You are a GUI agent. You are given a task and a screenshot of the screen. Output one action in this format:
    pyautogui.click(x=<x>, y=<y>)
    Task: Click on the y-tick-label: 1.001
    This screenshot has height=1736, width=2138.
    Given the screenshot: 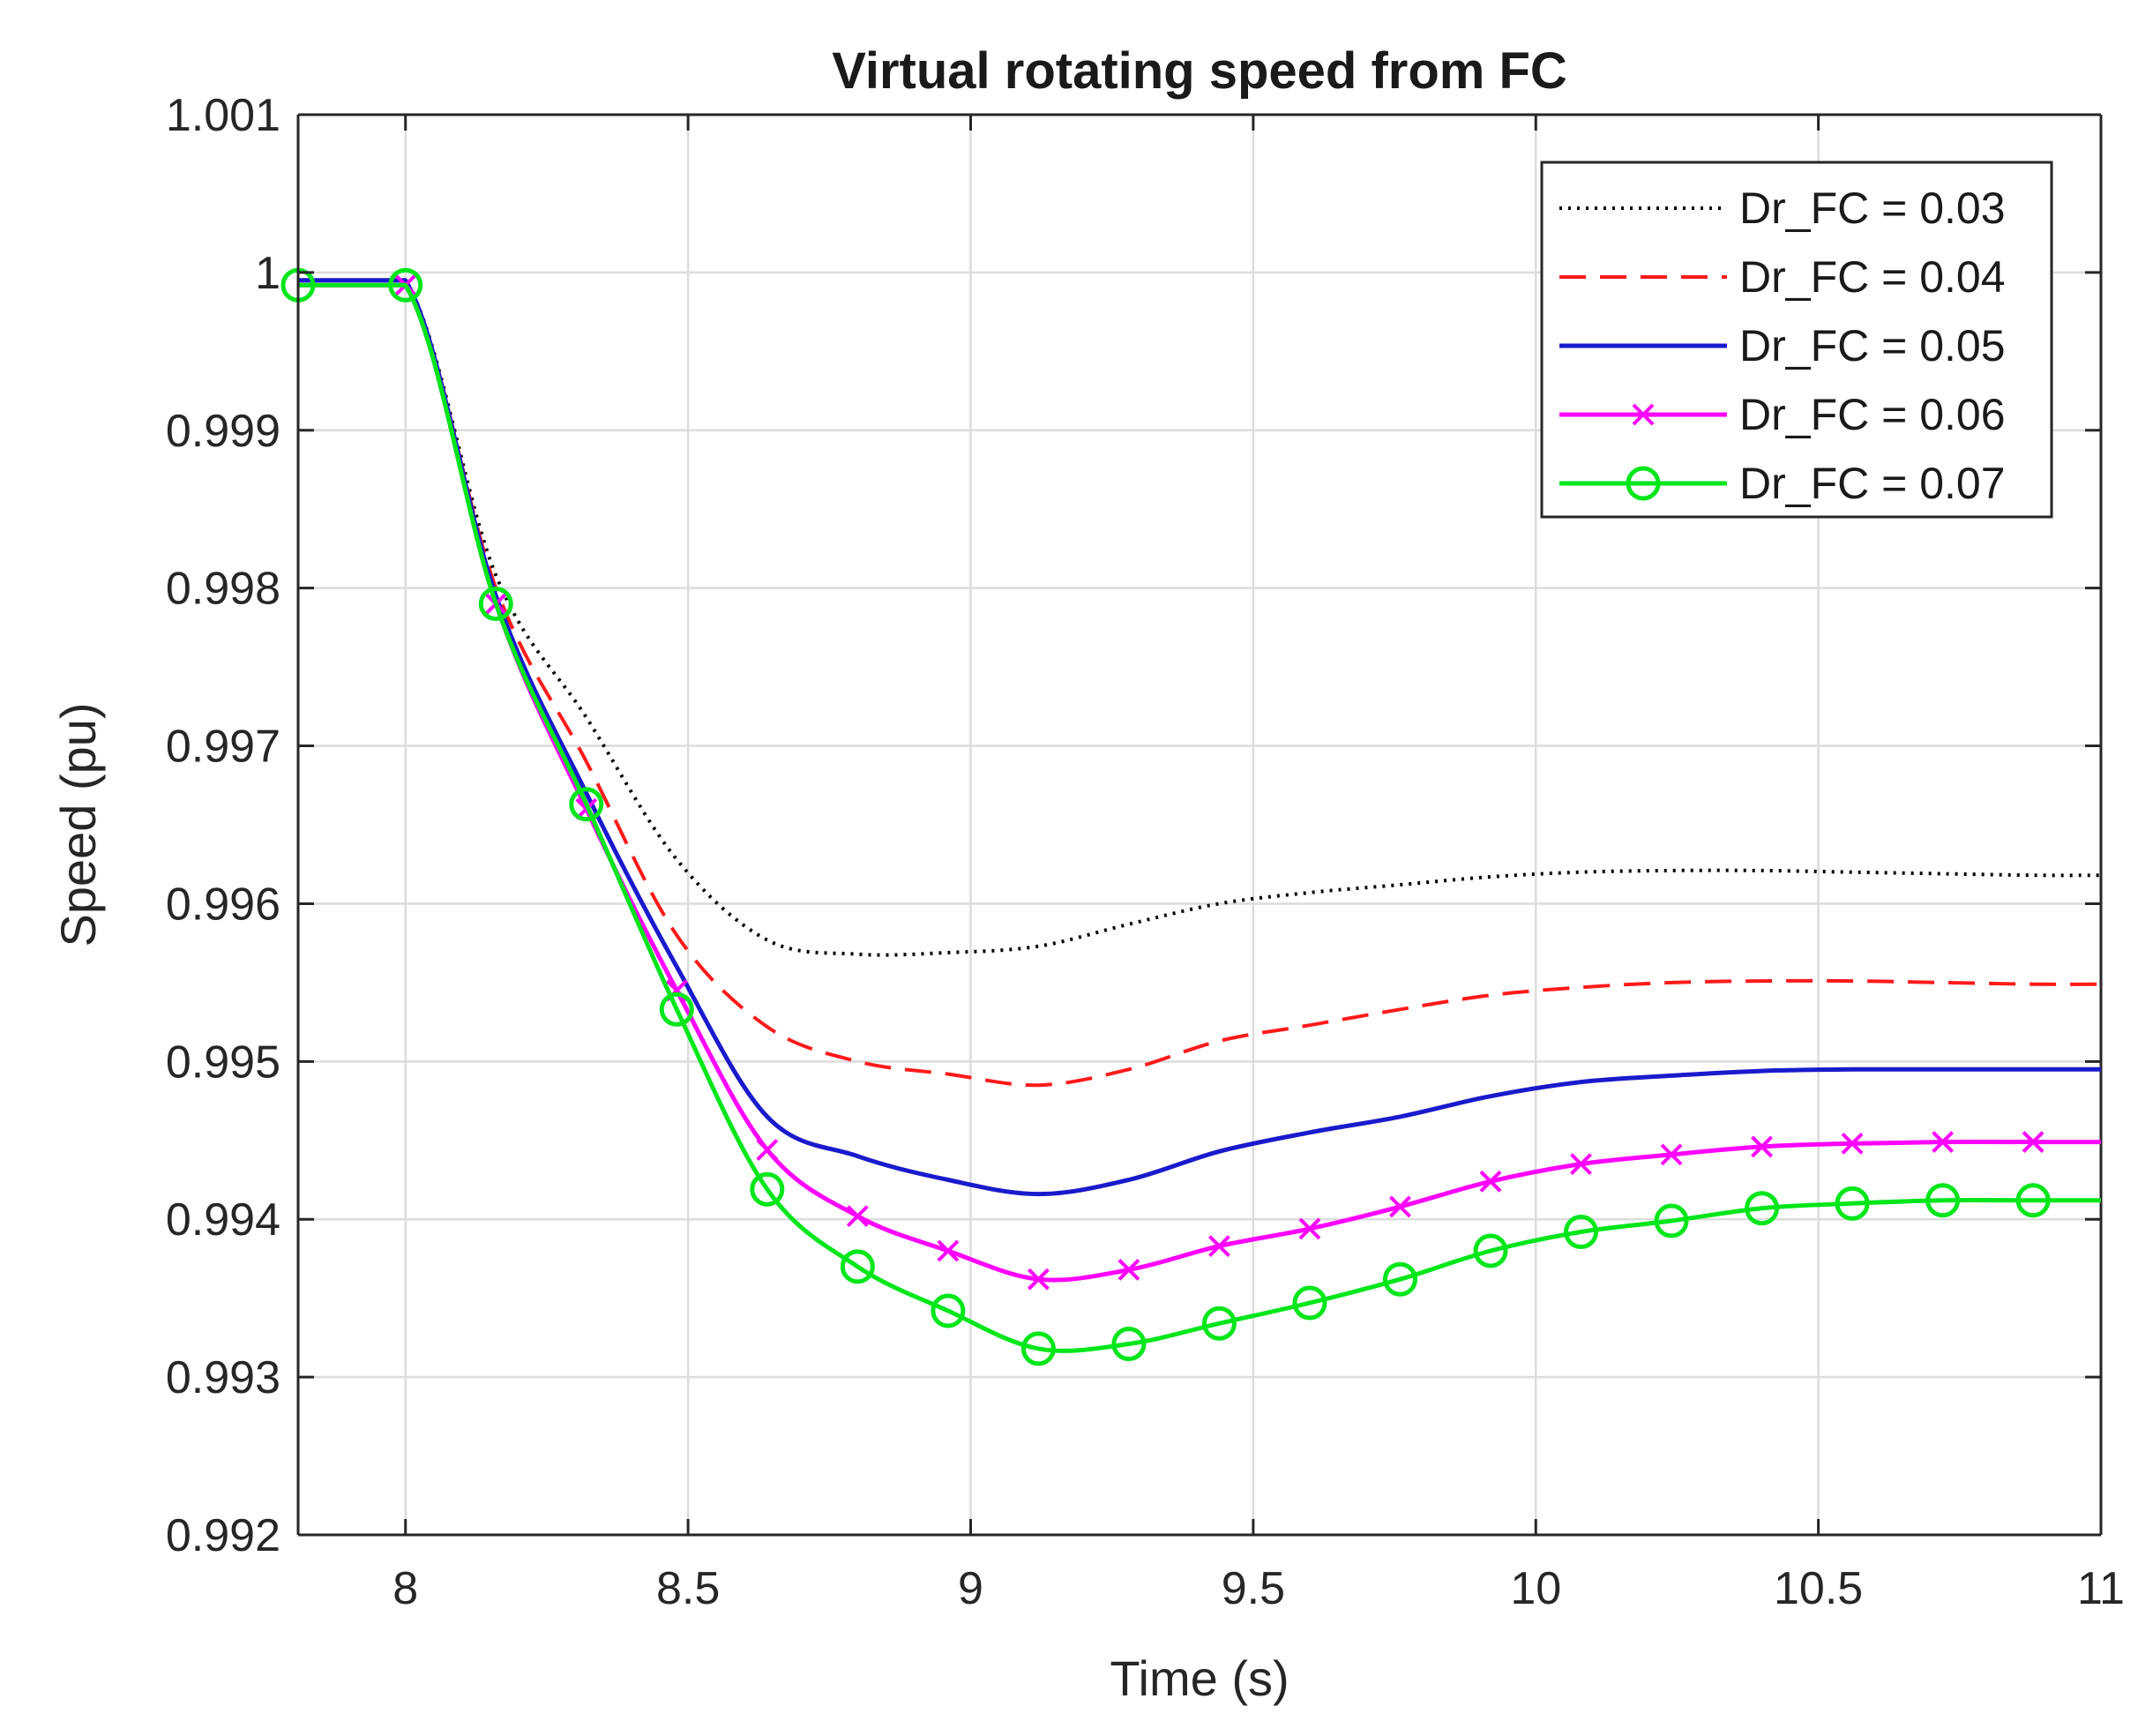 What is the action you would take?
    pyautogui.click(x=223, y=115)
    